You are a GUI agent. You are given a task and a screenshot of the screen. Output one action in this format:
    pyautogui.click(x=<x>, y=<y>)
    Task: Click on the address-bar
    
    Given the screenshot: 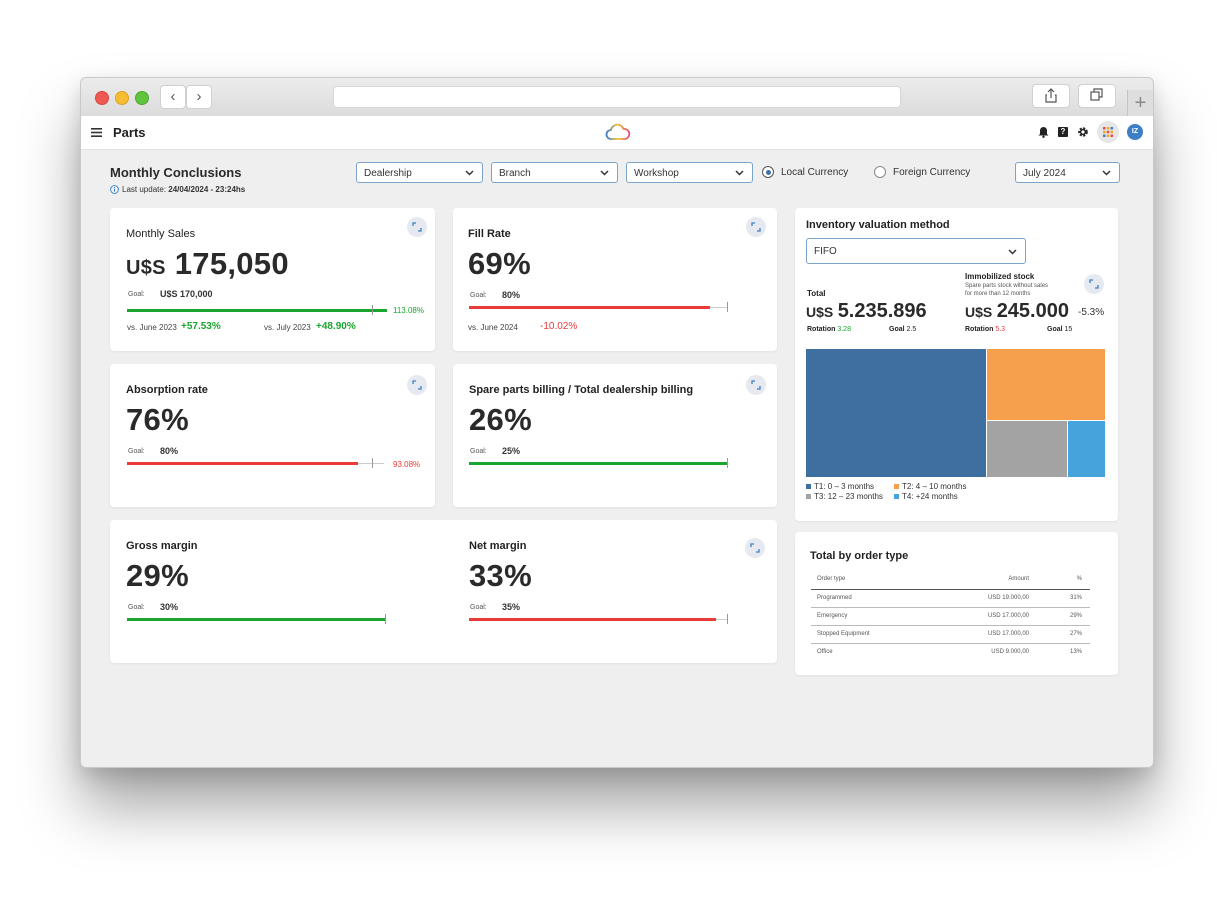 What is the action you would take?
    pyautogui.click(x=617, y=97)
    